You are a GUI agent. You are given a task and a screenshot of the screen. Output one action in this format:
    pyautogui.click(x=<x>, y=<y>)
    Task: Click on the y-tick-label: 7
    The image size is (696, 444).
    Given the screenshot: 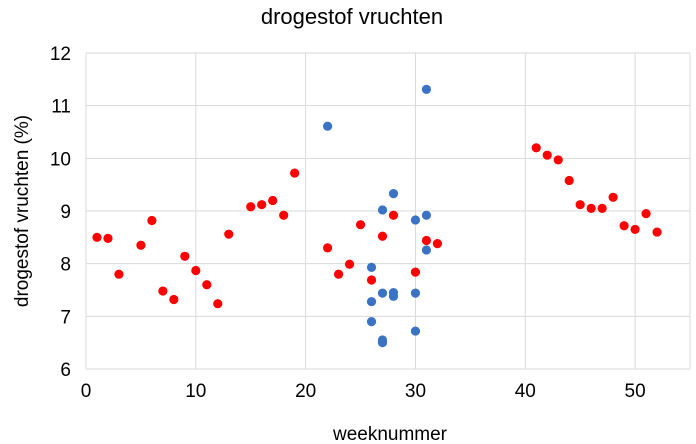 What is the action you would take?
    pyautogui.click(x=65, y=317)
    